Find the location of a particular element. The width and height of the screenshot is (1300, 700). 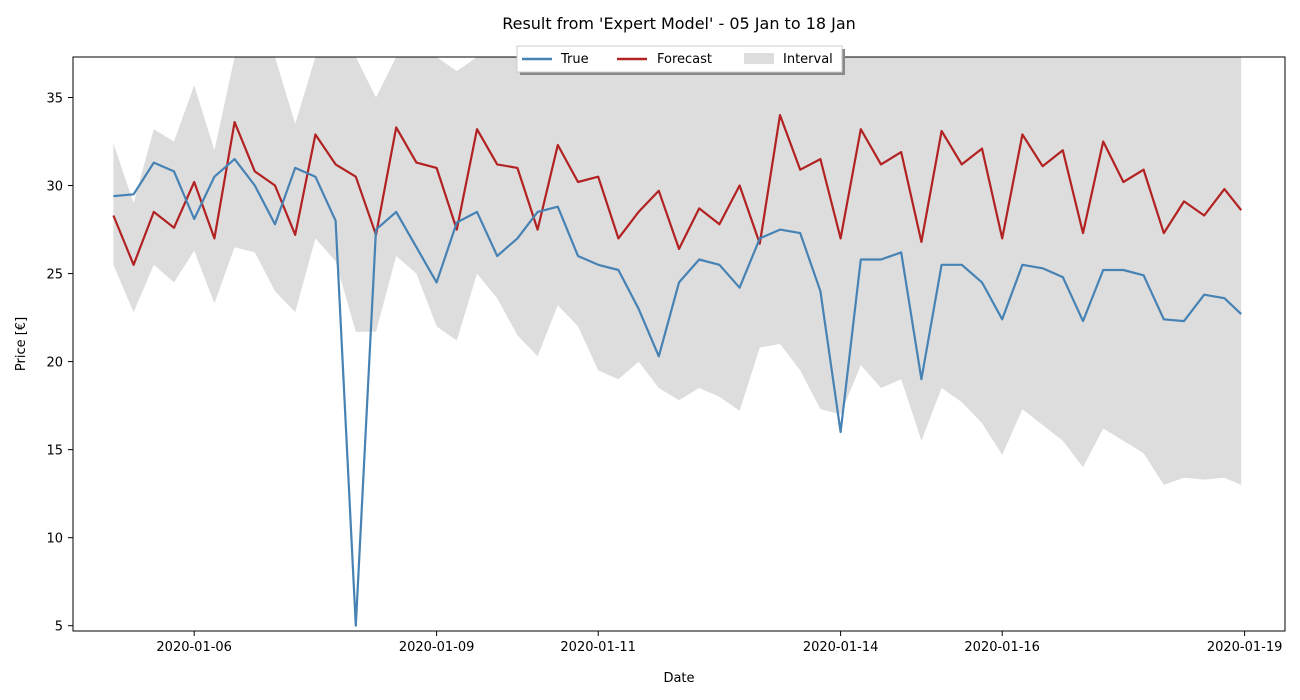

x-tick-label: 2020-01-11 is located at coordinates (598, 647).